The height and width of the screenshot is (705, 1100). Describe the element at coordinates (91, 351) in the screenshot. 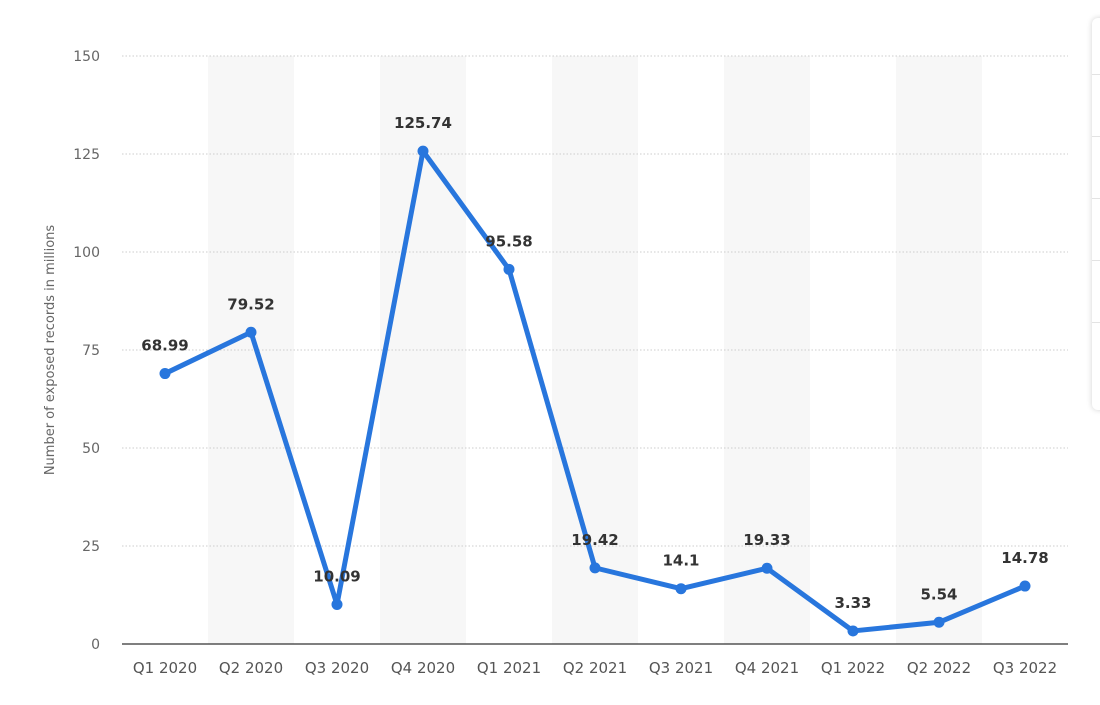

I see `y-tick-label: 75` at that location.